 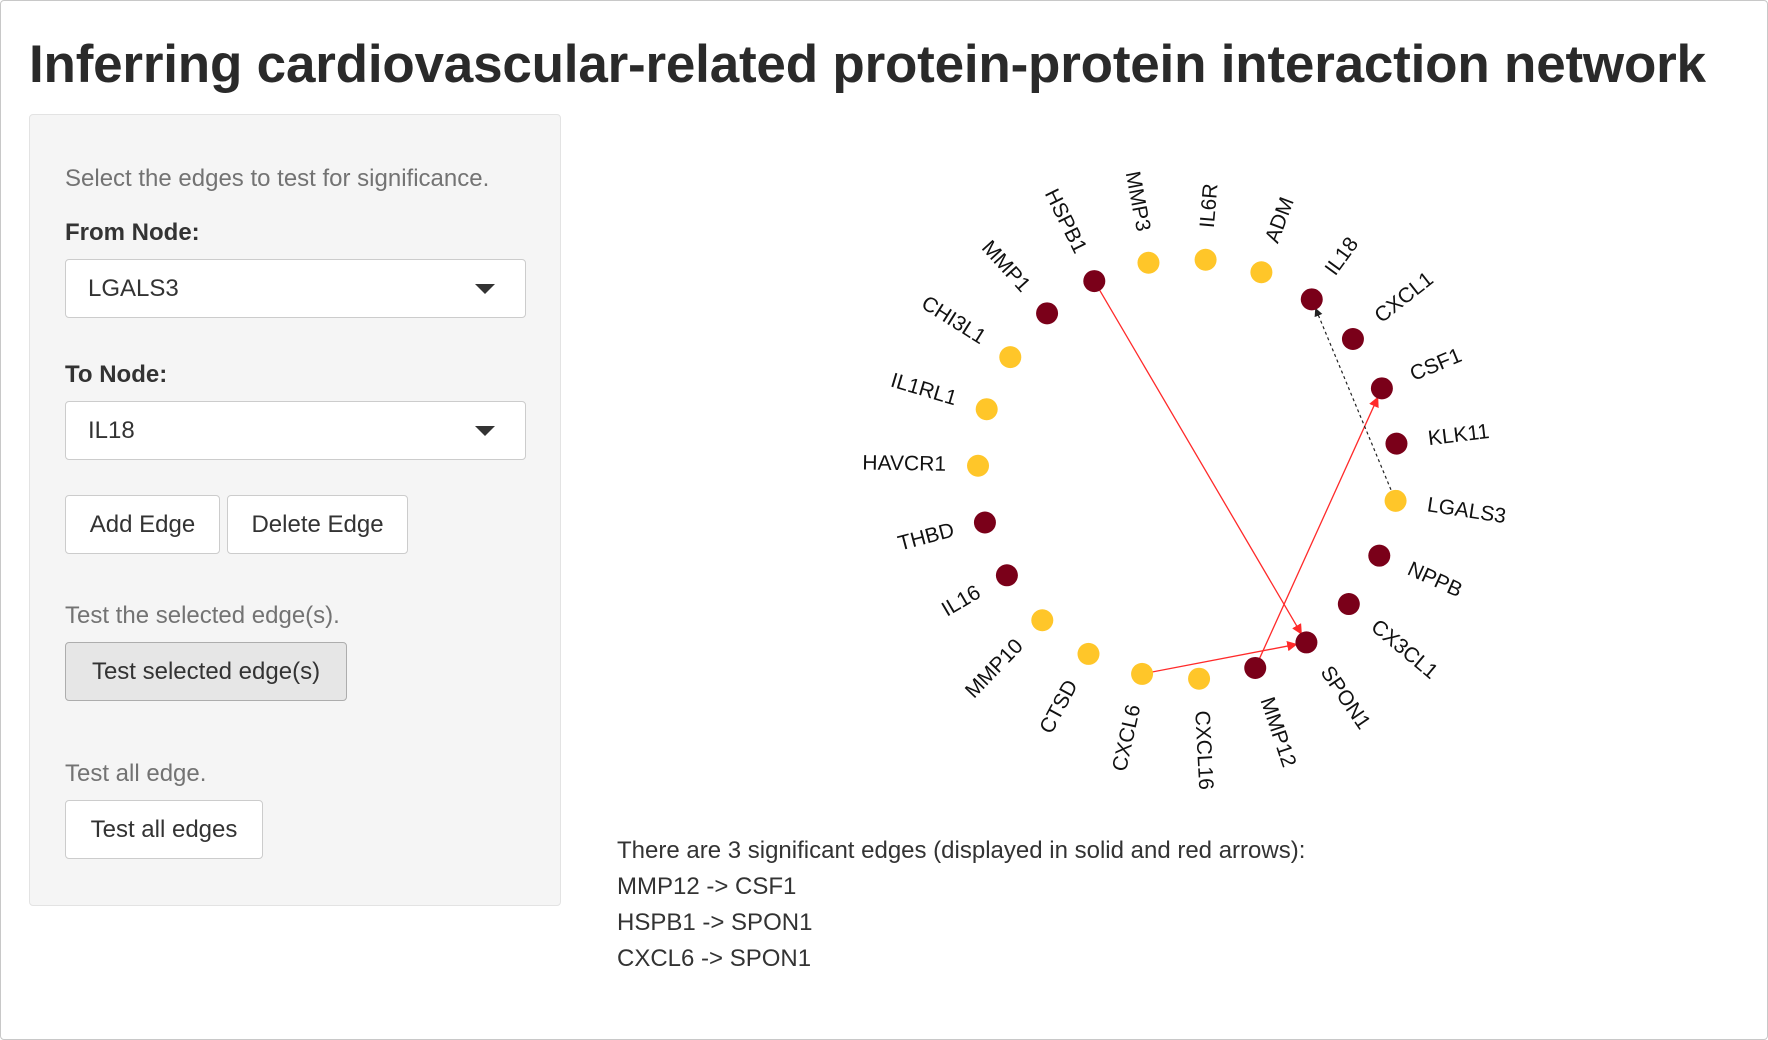 I want to click on test-all-button: Test all edges, so click(x=164, y=829).